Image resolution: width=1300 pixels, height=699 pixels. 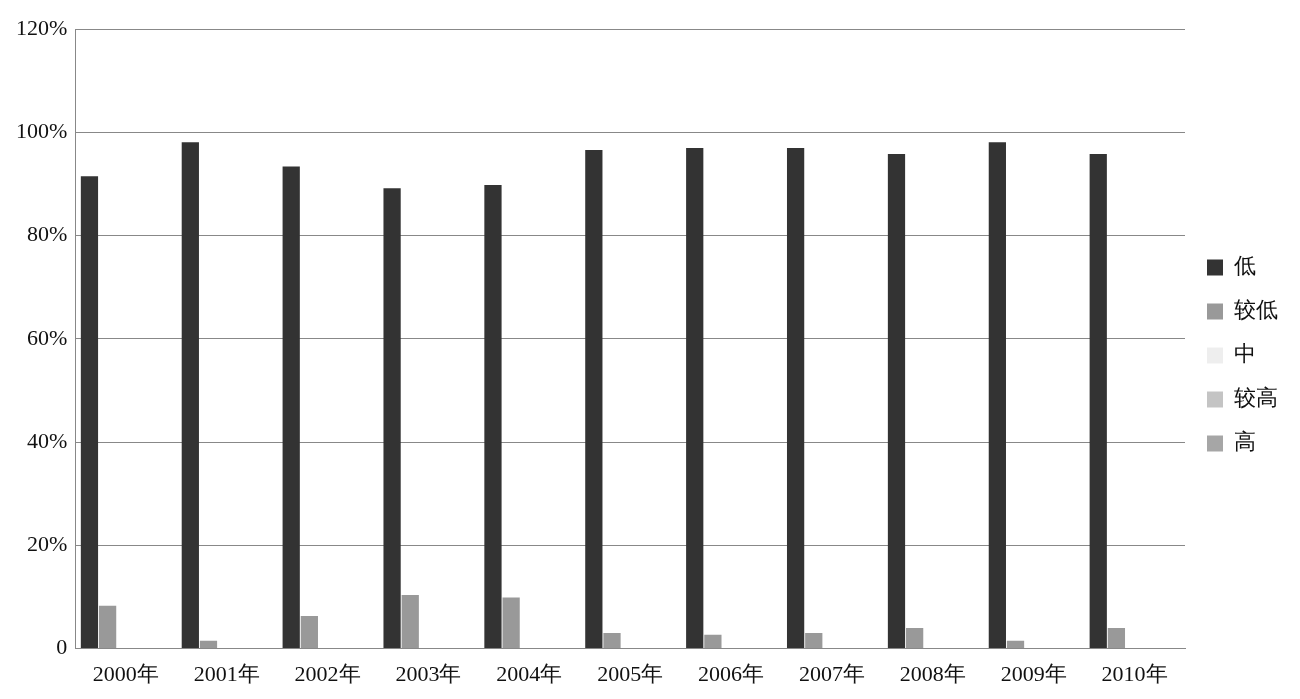 I want to click on legend-label: 高, so click(x=1245, y=442).